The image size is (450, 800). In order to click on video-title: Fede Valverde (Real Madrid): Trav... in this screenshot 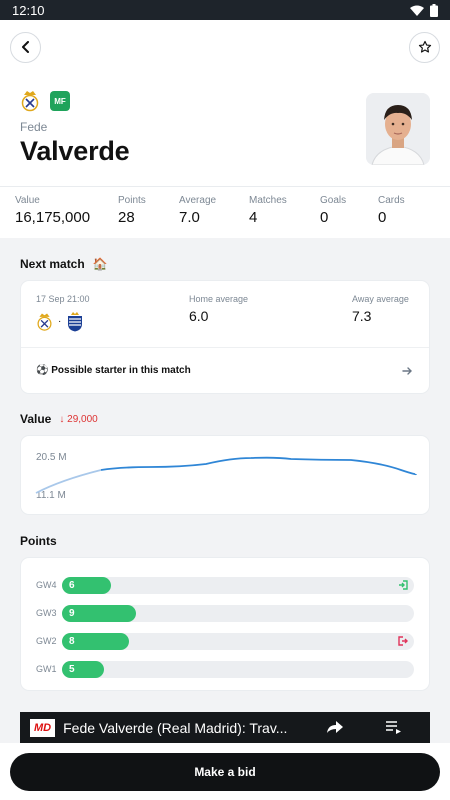, I will do `click(175, 727)`.